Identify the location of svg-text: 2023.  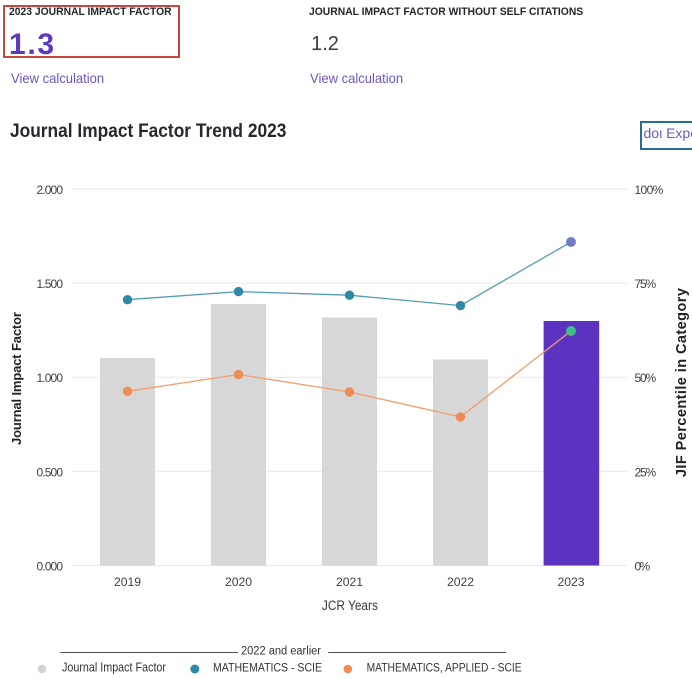
(570, 582).